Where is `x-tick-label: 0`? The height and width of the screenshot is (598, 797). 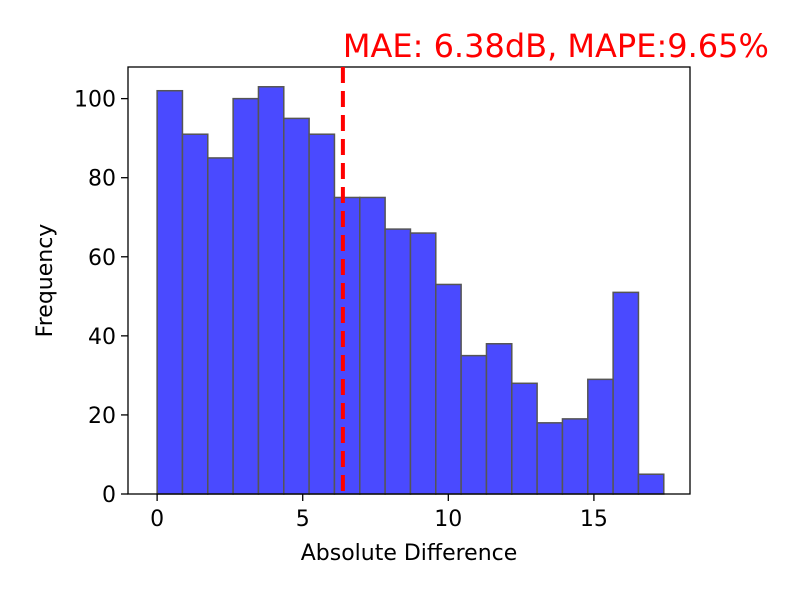 x-tick-label: 0 is located at coordinates (157, 519).